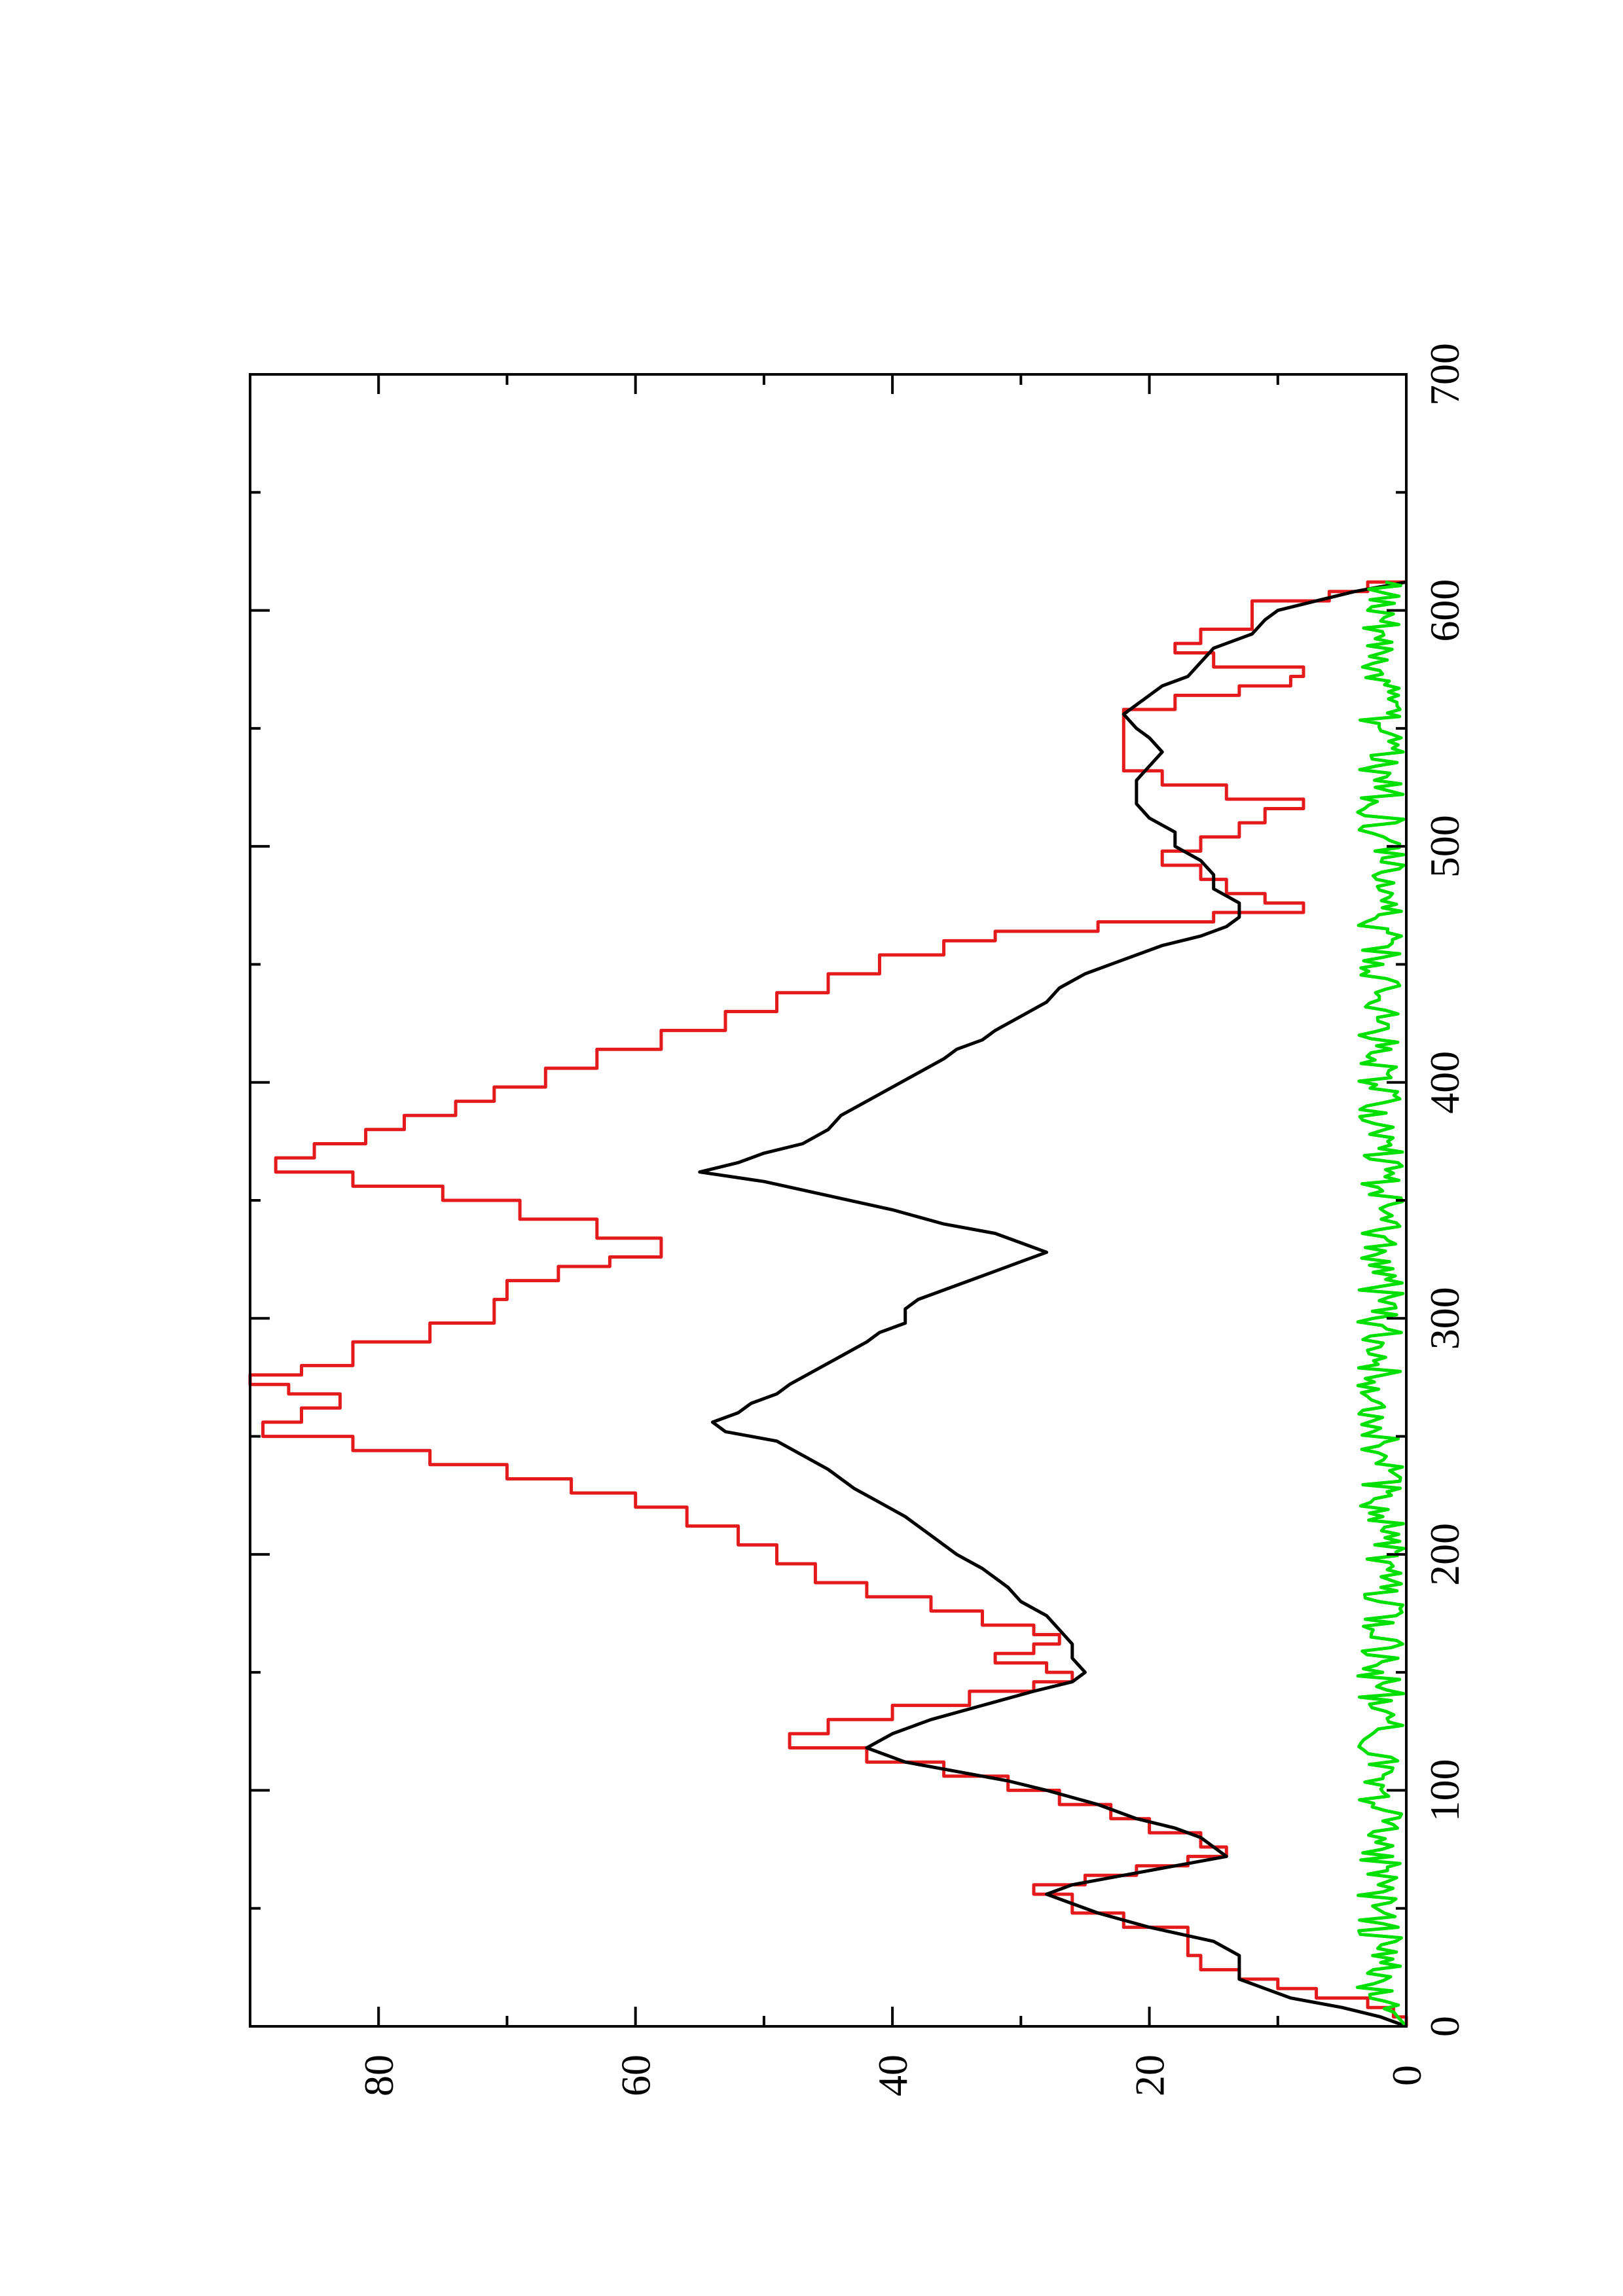  I want to click on y-tick-label: 40, so click(892, 2075).